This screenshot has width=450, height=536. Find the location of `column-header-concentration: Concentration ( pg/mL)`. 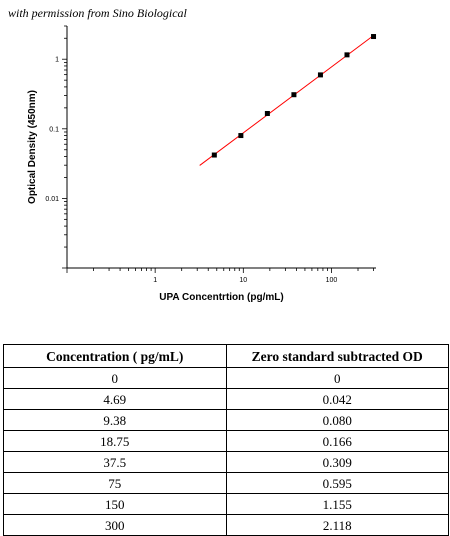

column-header-concentration: Concentration ( pg/mL) is located at coordinates (115, 356).